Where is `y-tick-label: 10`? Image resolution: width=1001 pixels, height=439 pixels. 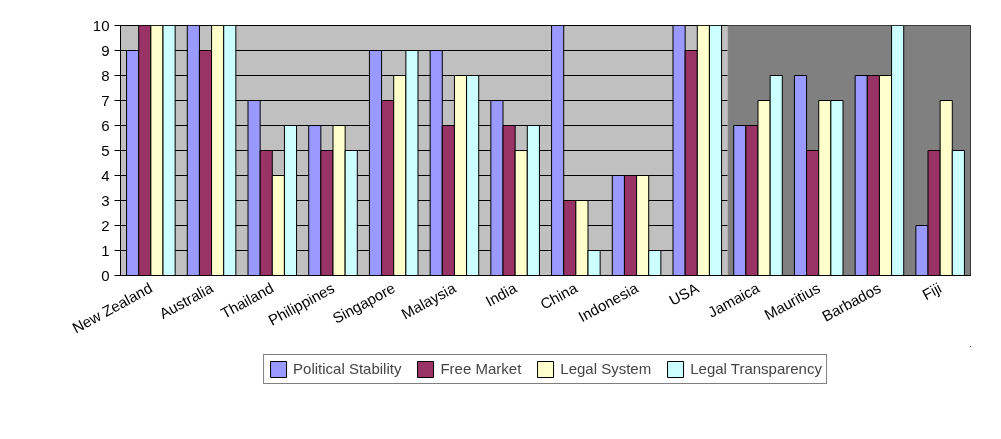 y-tick-label: 10 is located at coordinates (101, 25).